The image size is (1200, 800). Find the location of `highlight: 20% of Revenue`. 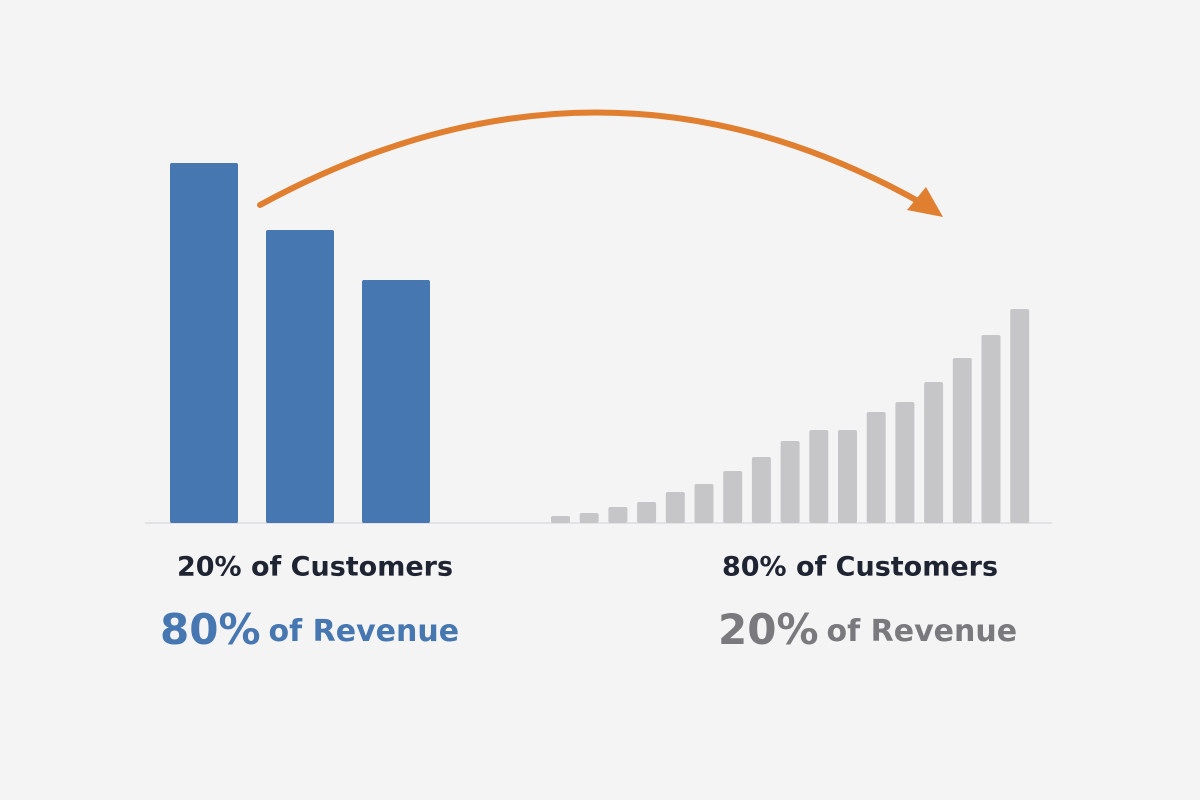

highlight: 20% of Revenue is located at coordinates (867, 629).